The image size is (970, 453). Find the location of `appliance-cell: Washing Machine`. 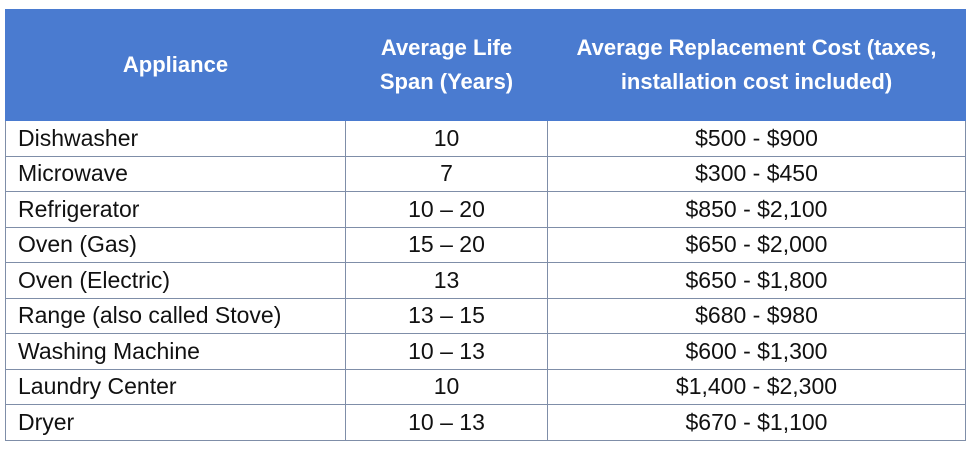

appliance-cell: Washing Machine is located at coordinates (175, 351).